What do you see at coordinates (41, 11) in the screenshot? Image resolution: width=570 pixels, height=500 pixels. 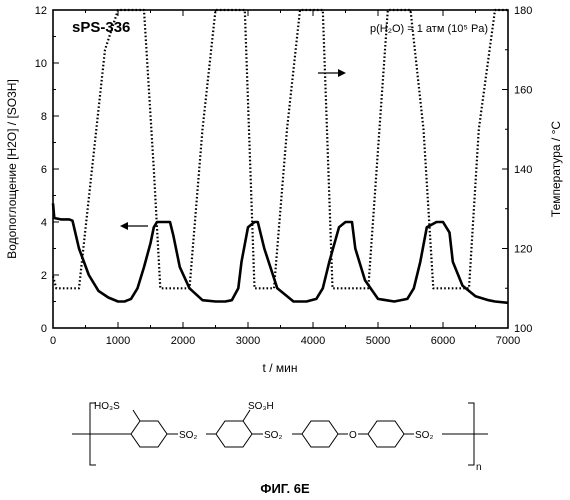 I see `y-left-tick-label: 12` at bounding box center [41, 11].